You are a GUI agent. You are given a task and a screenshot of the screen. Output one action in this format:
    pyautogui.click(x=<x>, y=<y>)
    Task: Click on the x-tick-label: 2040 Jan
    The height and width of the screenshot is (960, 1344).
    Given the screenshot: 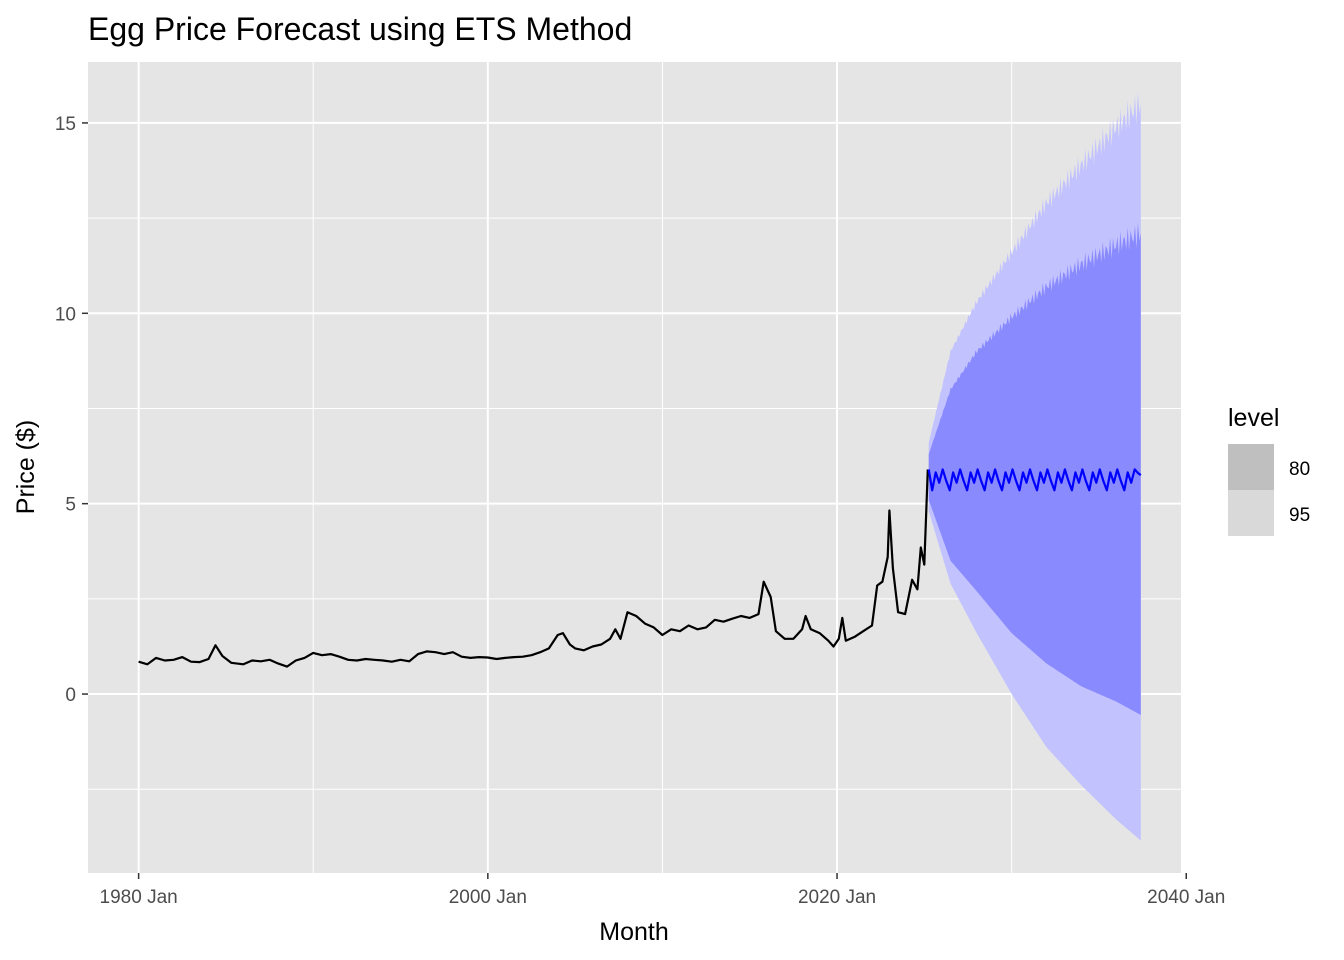 What is the action you would take?
    pyautogui.click(x=1186, y=897)
    